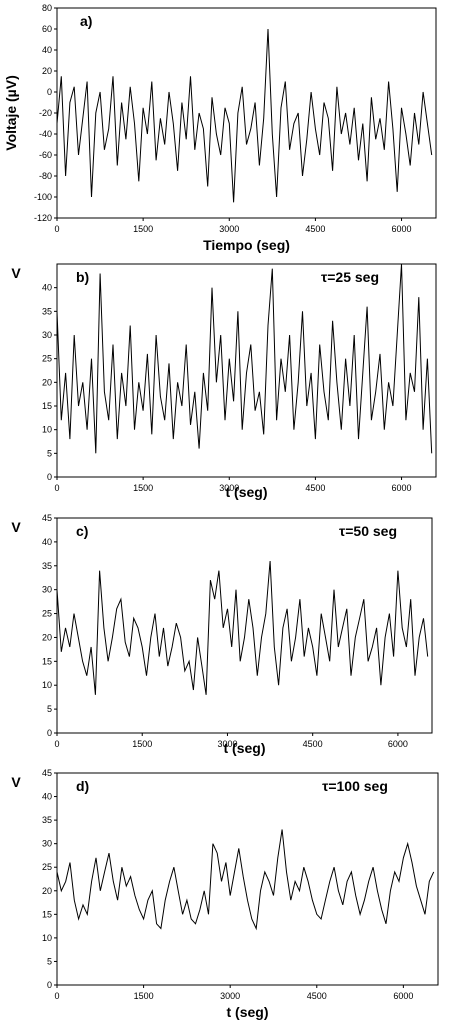 The image size is (455, 1024). I want to click on y-tick-label: -100, so click(43, 197).